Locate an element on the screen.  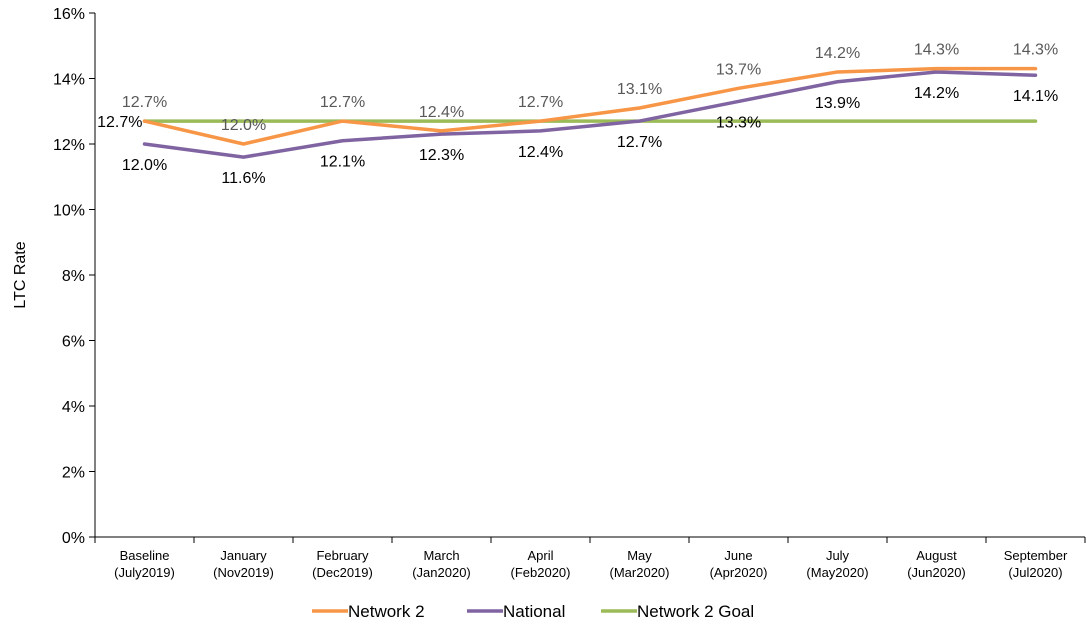
data-label-network-2: 12.0% is located at coordinates (243, 125).